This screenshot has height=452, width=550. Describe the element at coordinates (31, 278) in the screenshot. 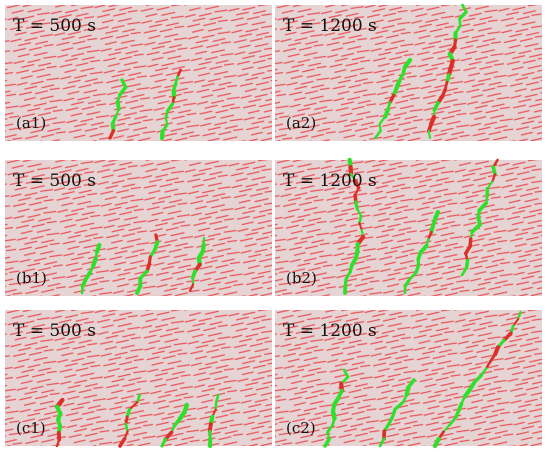

I see `panel-label: (b1)` at that location.